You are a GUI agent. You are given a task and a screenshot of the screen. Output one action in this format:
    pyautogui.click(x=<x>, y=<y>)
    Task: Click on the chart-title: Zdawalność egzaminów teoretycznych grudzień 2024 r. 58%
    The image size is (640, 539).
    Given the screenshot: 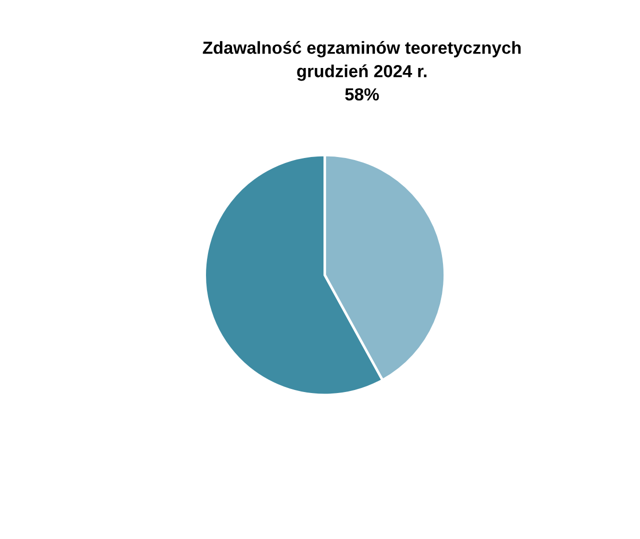 What is the action you would take?
    pyautogui.click(x=361, y=70)
    